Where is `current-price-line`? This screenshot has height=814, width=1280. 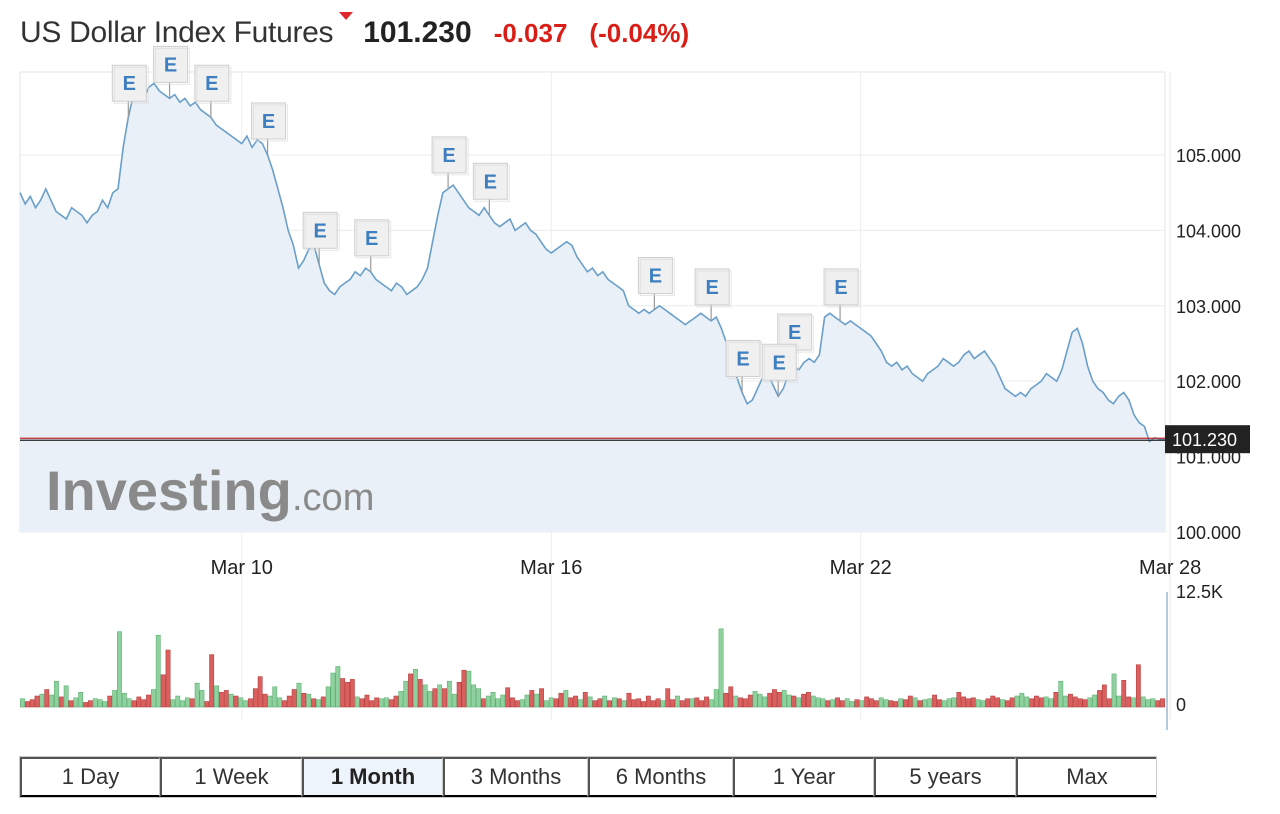 current-price-line is located at coordinates (592, 439).